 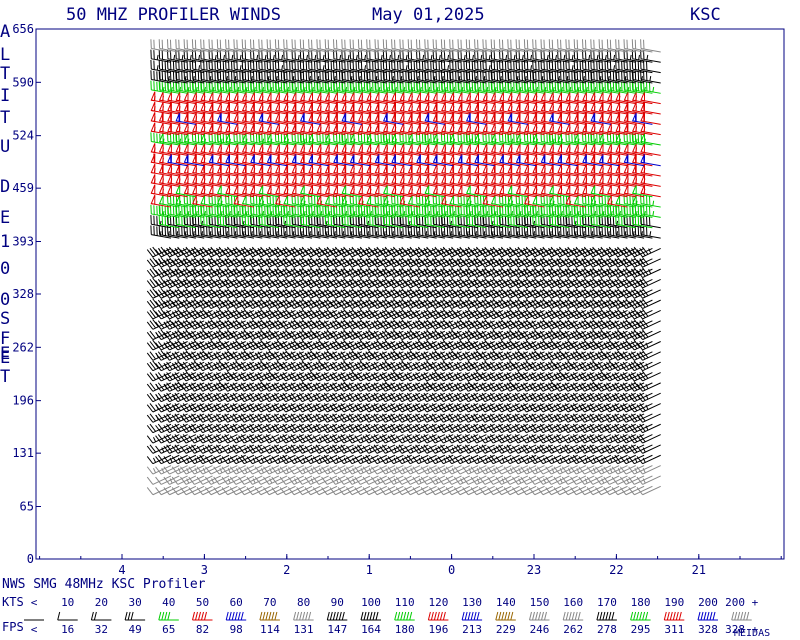 What do you see at coordinates (5, 300) in the screenshot?
I see `y-axis-label-letter: 0` at bounding box center [5, 300].